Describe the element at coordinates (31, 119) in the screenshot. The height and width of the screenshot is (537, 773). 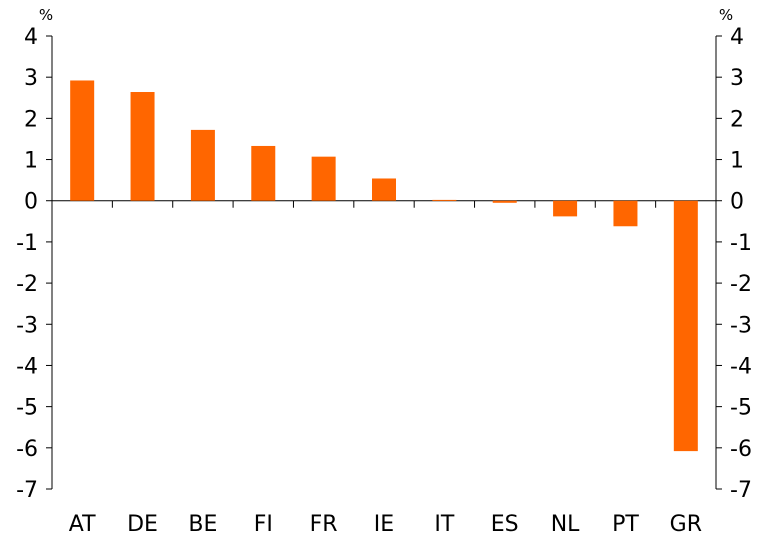
I see `y-tick-label-left: 2` at that location.